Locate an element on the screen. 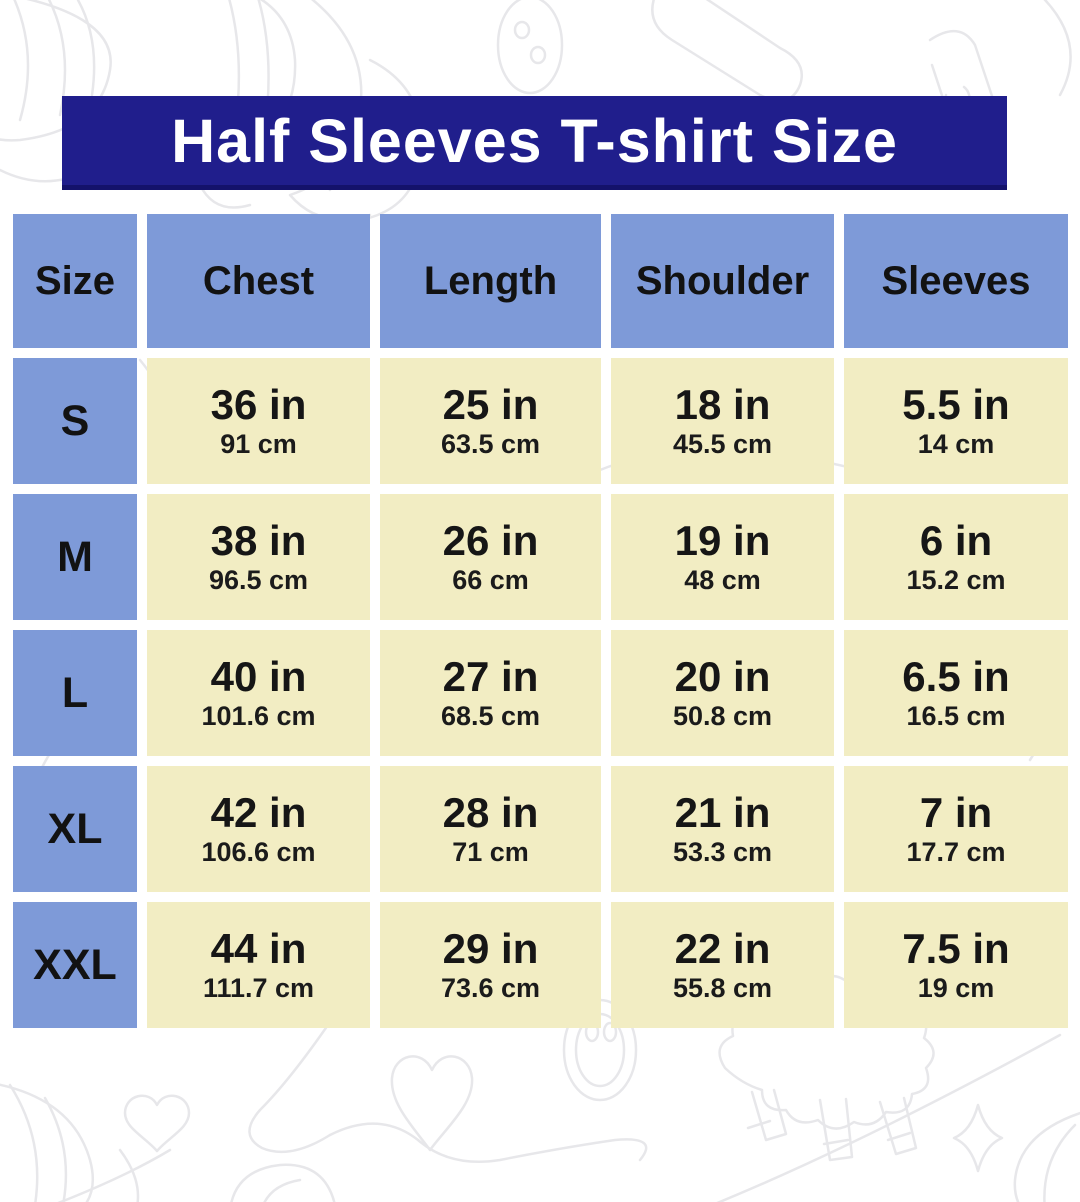  cell-s-length: 25 in 63.5 cm is located at coordinates (490, 421).